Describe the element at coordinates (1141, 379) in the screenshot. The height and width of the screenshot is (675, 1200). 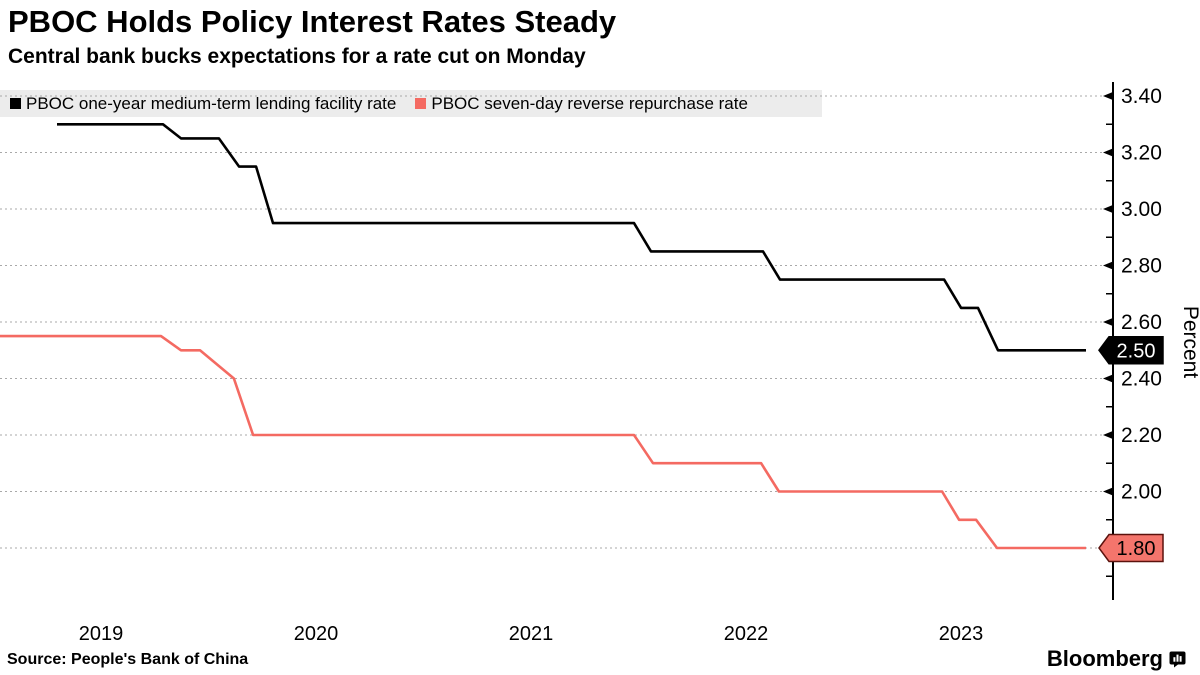
I see `y-tick-label: 2.40` at that location.